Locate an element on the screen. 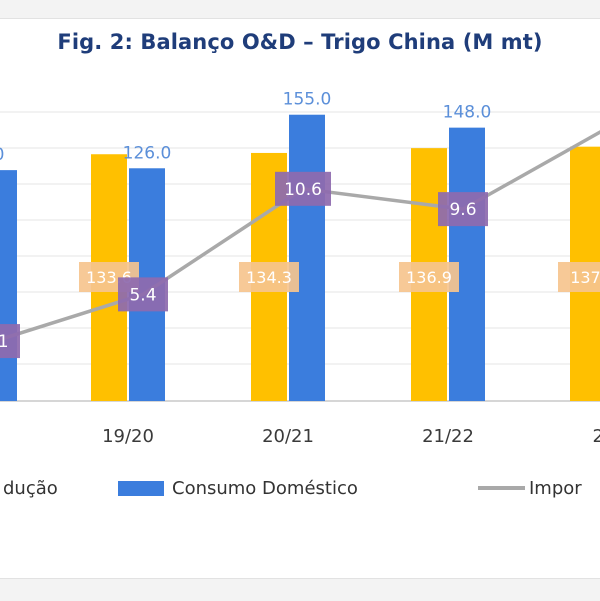 The image size is (600, 601). data-label-importacao: 10.6 is located at coordinates (303, 188).